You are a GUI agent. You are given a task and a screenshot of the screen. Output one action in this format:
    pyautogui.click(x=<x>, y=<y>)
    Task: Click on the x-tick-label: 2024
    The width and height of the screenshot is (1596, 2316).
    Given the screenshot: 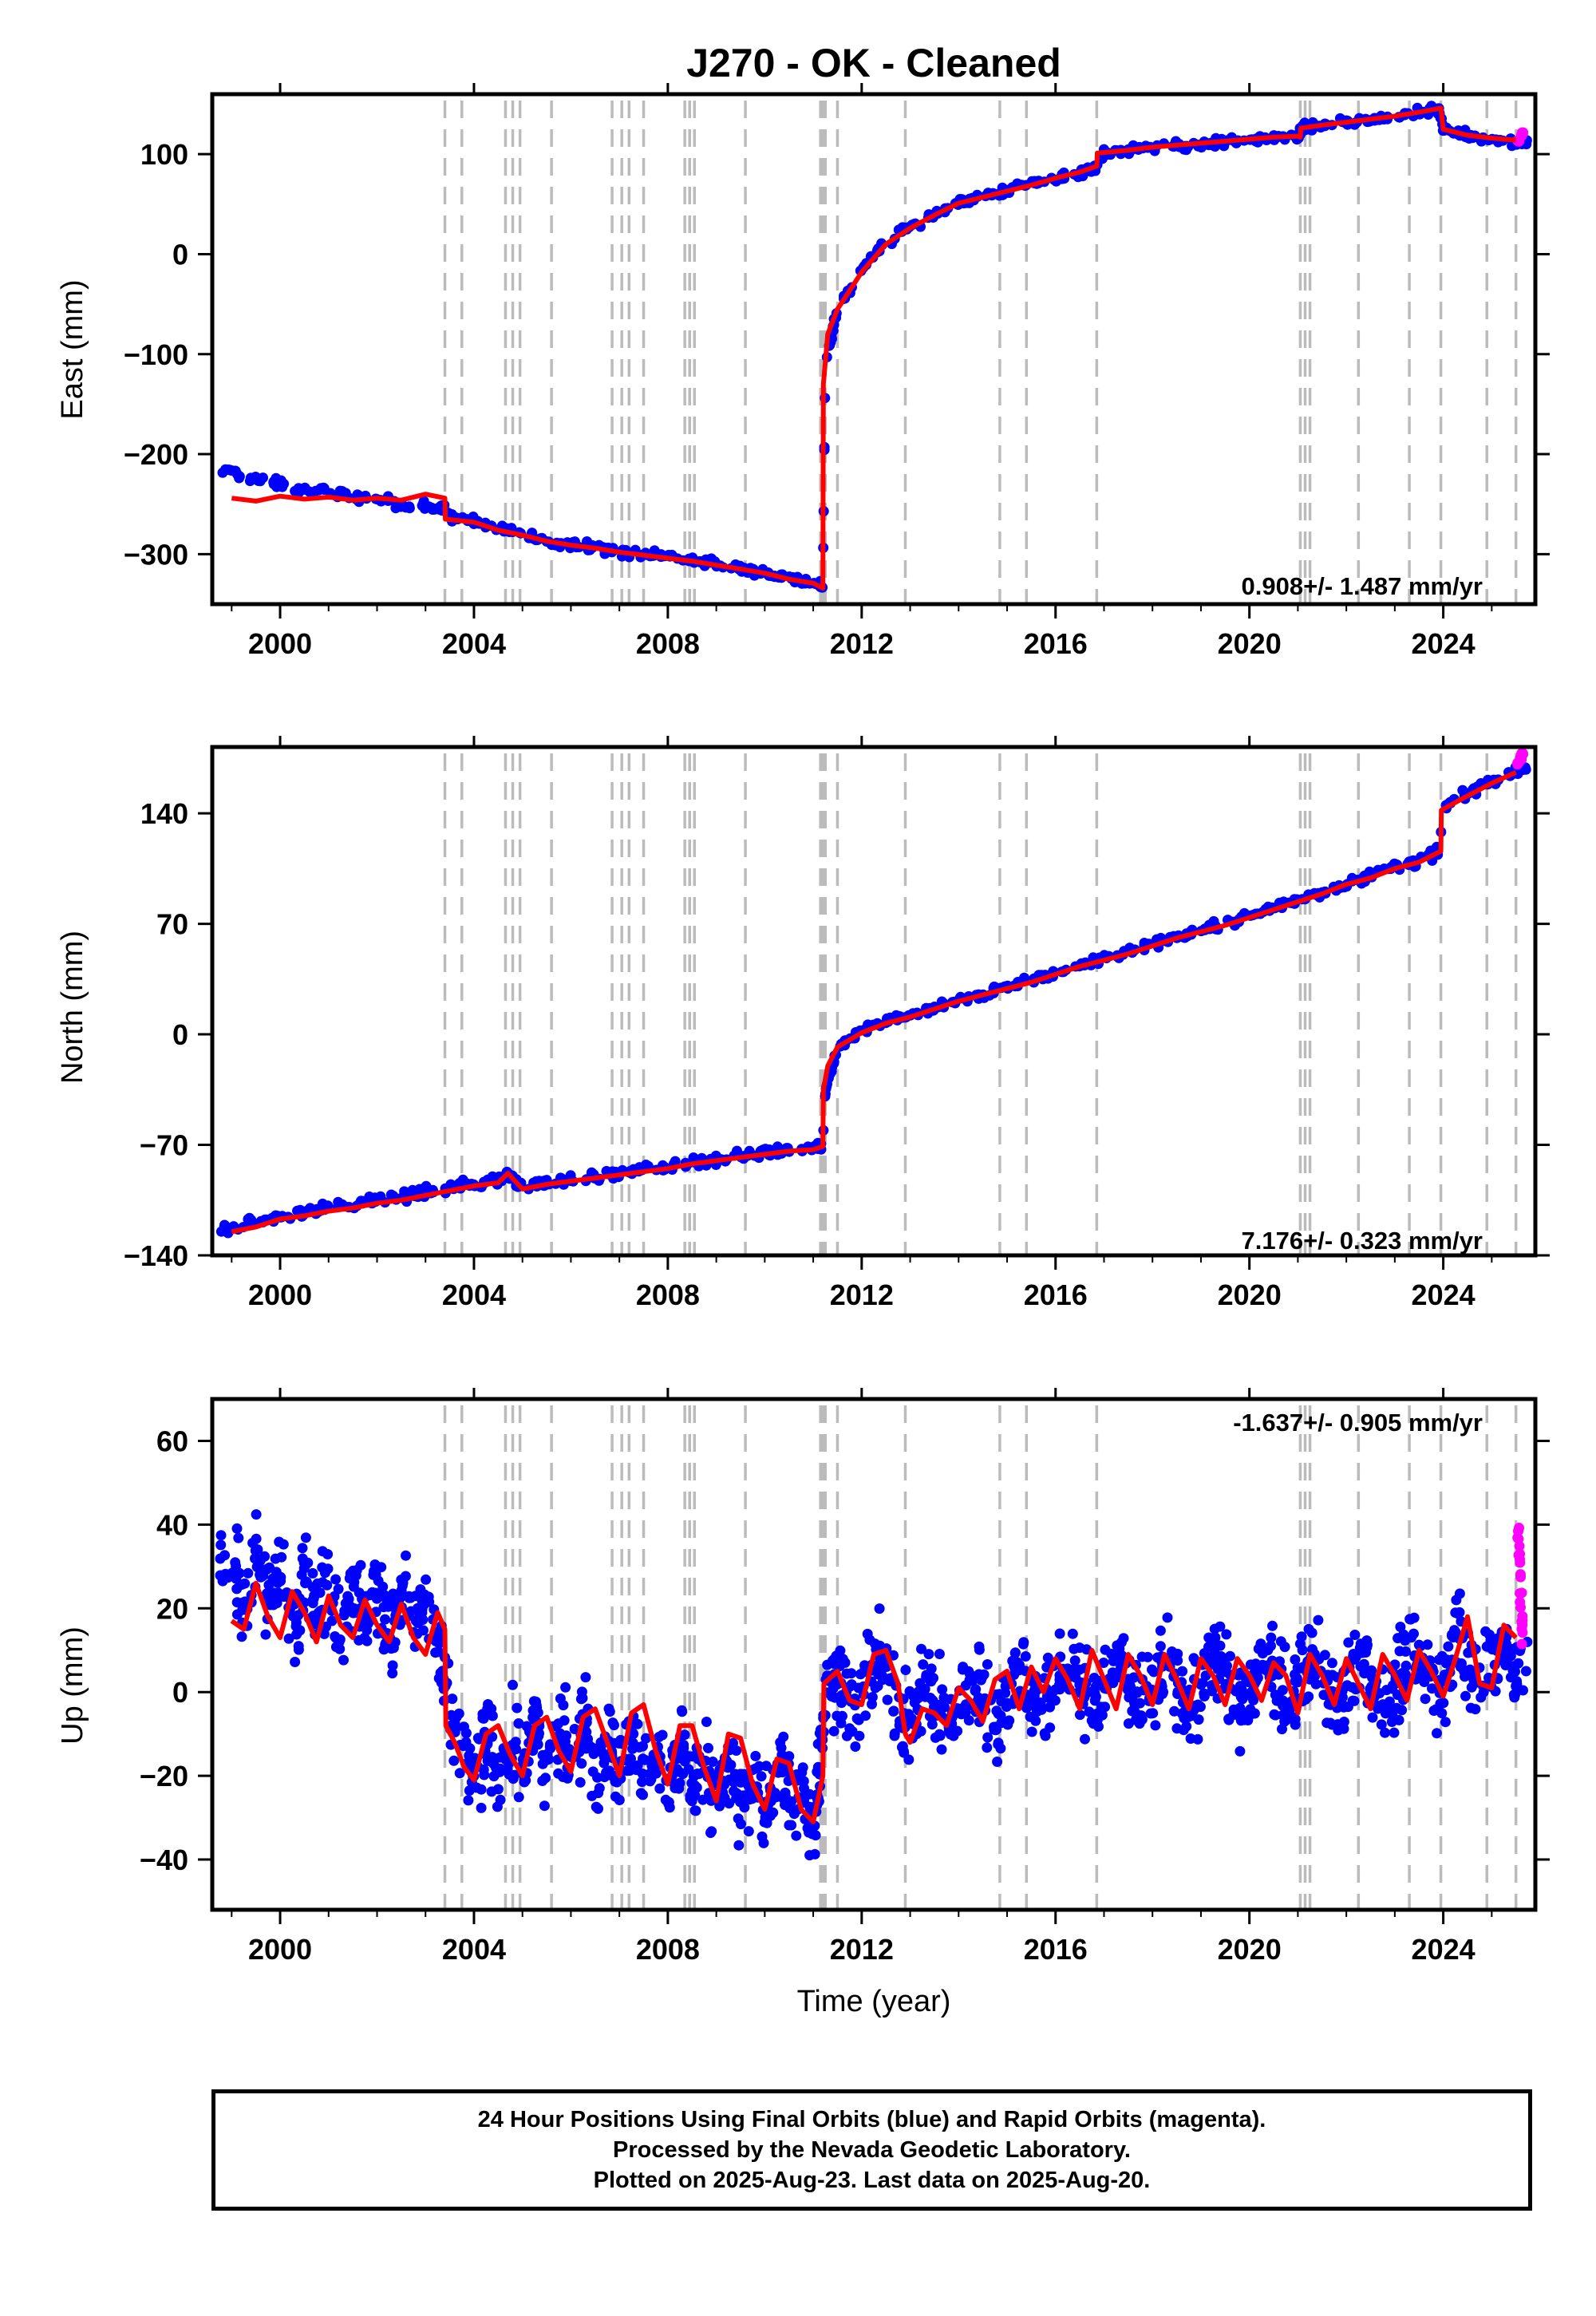 What is the action you would take?
    pyautogui.click(x=1444, y=1295)
    